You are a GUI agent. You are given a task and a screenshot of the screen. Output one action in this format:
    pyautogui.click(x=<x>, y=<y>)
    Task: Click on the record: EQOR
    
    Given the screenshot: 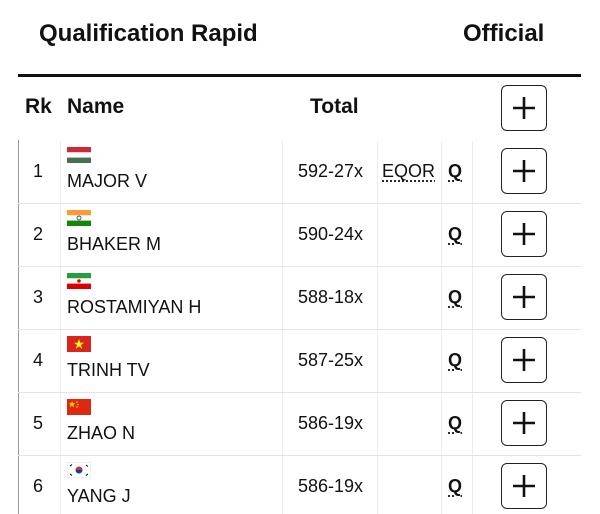 What is the action you would take?
    pyautogui.click(x=409, y=171)
    